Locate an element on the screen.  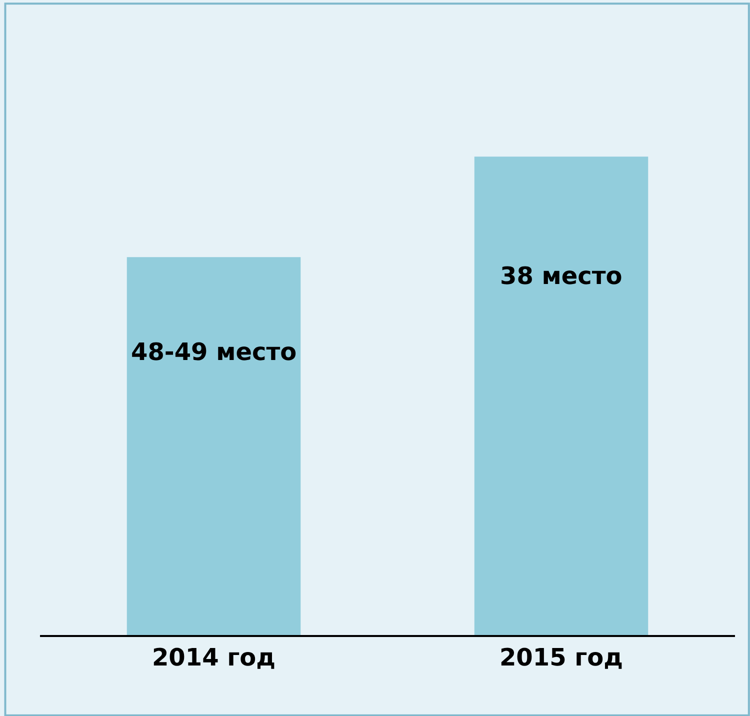
annotation: 48-49 место is located at coordinates (214, 352).